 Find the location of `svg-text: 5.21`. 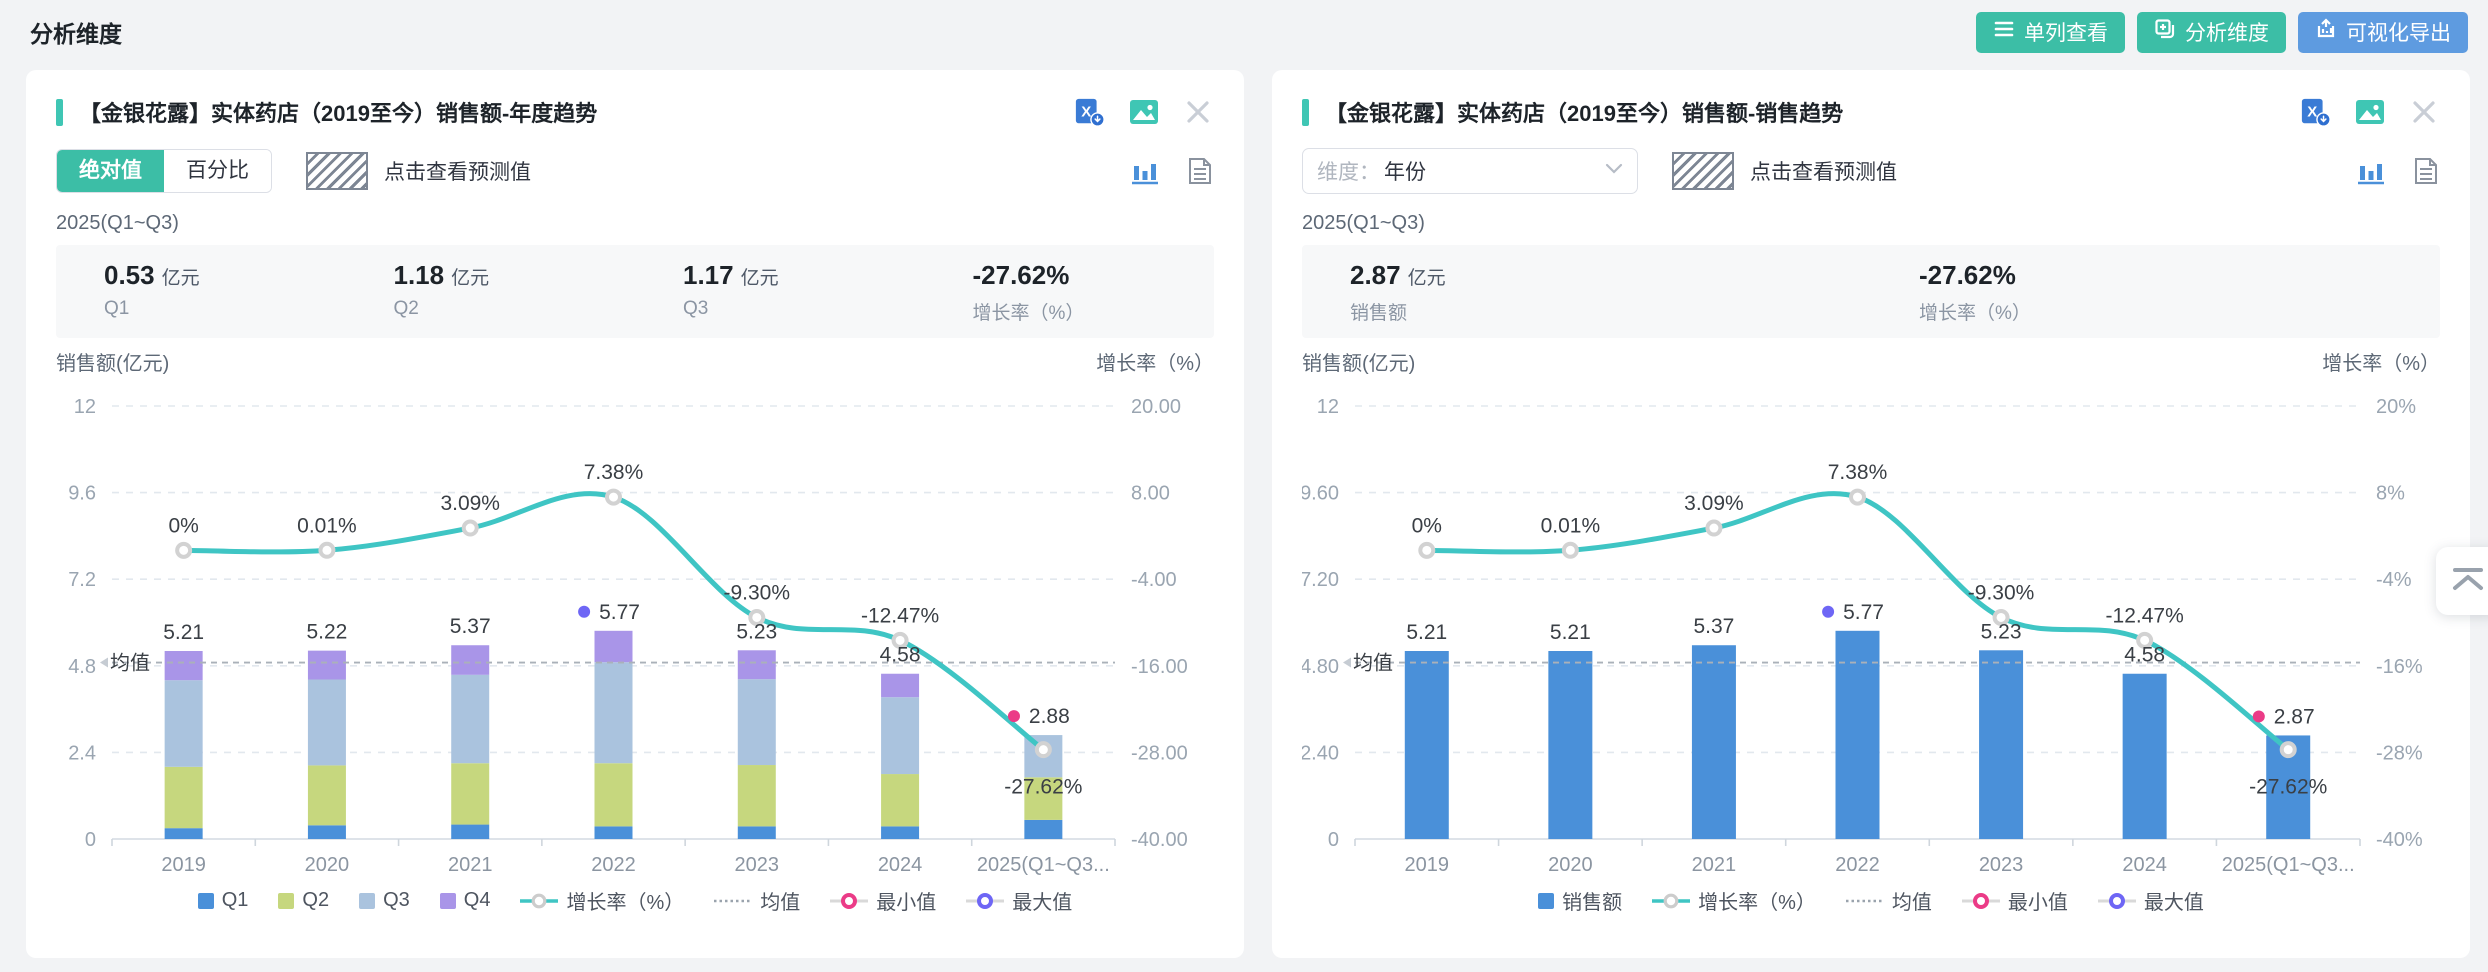

svg-text: 5.21 is located at coordinates (183, 632).